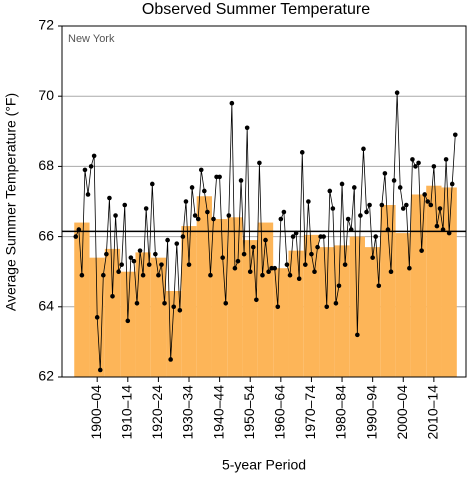  I want to click on x-tick-label: 1920–24, so click(157, 412).